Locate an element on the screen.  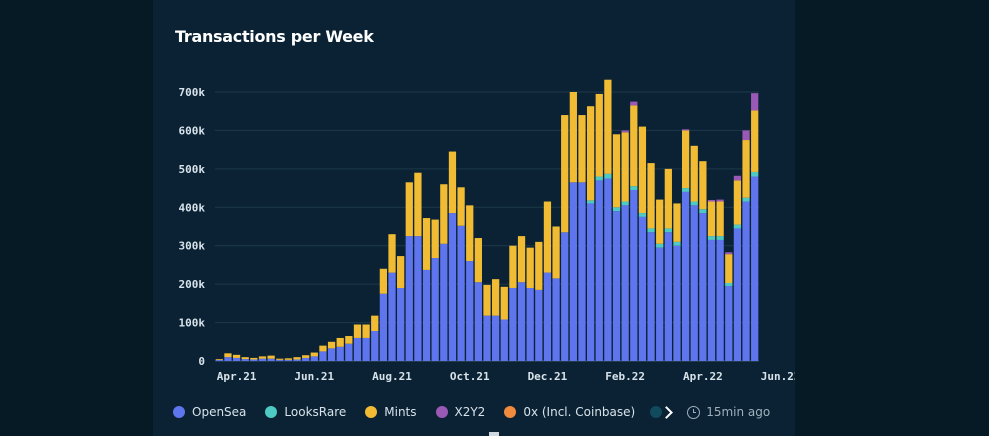
legend-item-mints: Mints is located at coordinates (391, 412).